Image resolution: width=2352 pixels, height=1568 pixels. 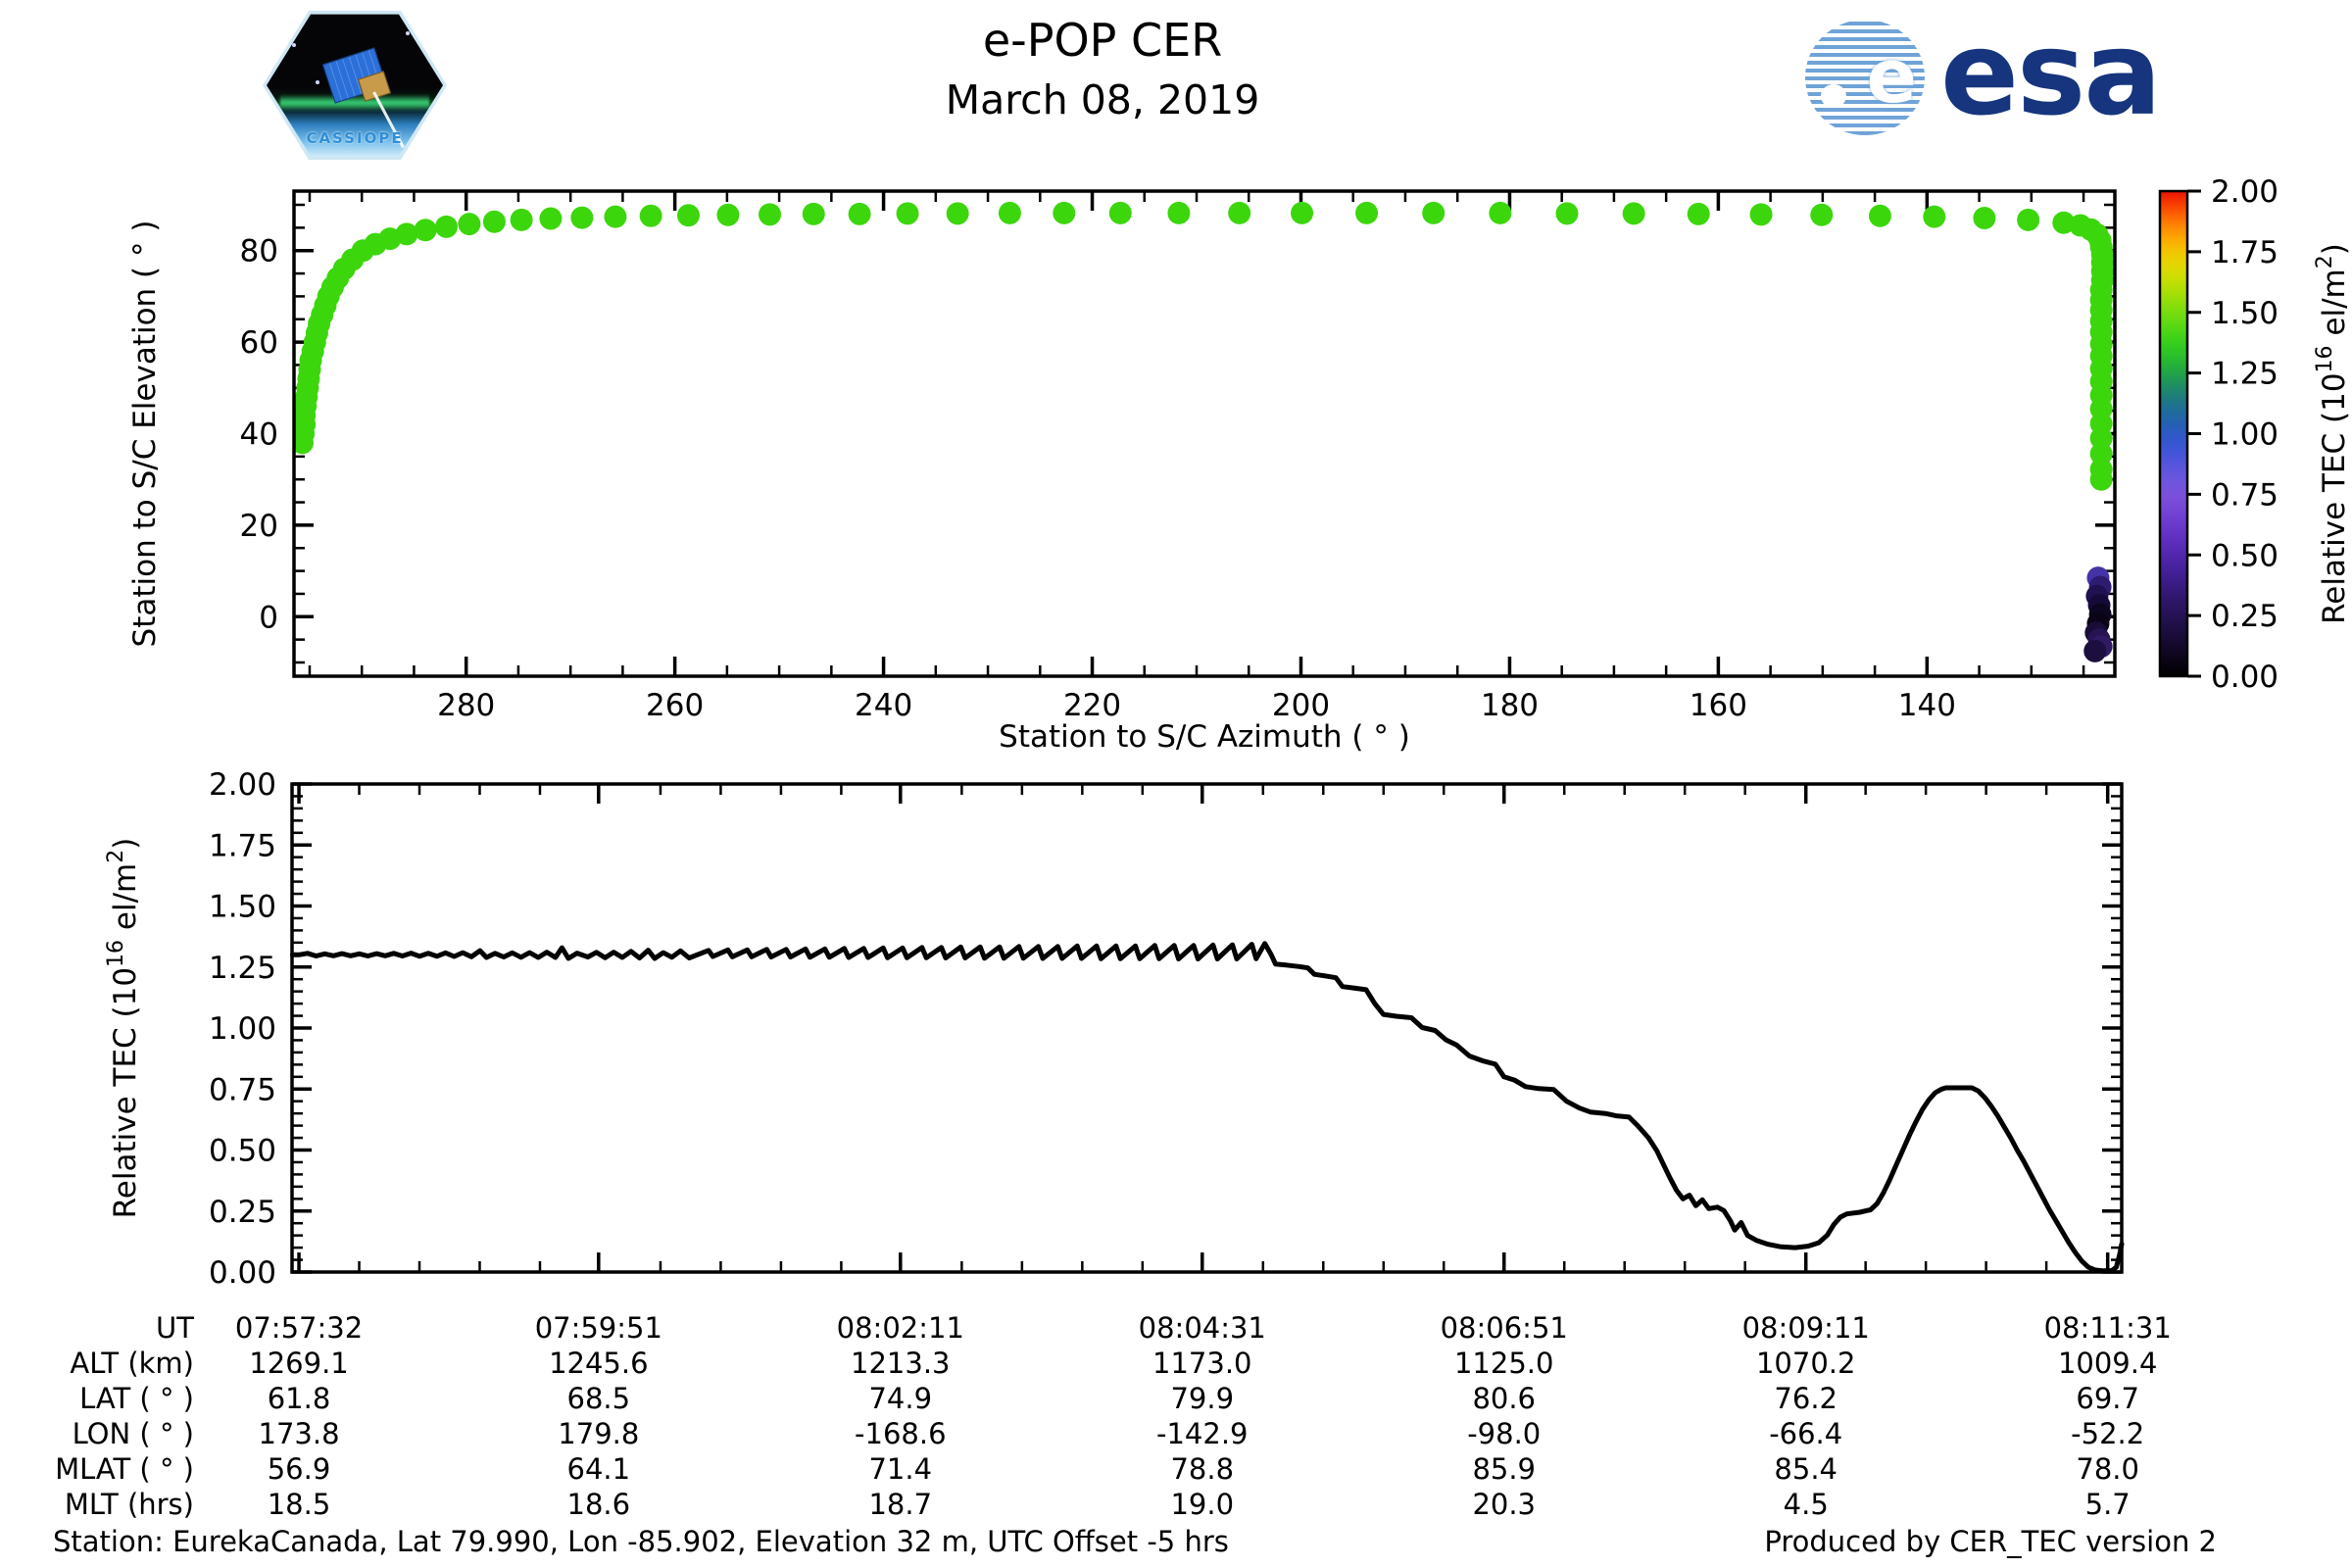 What do you see at coordinates (1865, 77) in the screenshot?
I see `esa-globe-icon: e` at bounding box center [1865, 77].